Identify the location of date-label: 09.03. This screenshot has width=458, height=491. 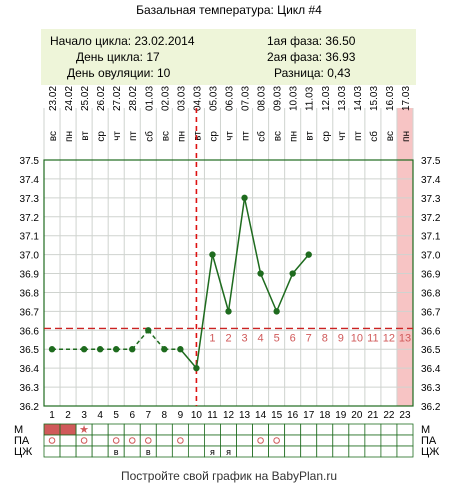
(278, 98).